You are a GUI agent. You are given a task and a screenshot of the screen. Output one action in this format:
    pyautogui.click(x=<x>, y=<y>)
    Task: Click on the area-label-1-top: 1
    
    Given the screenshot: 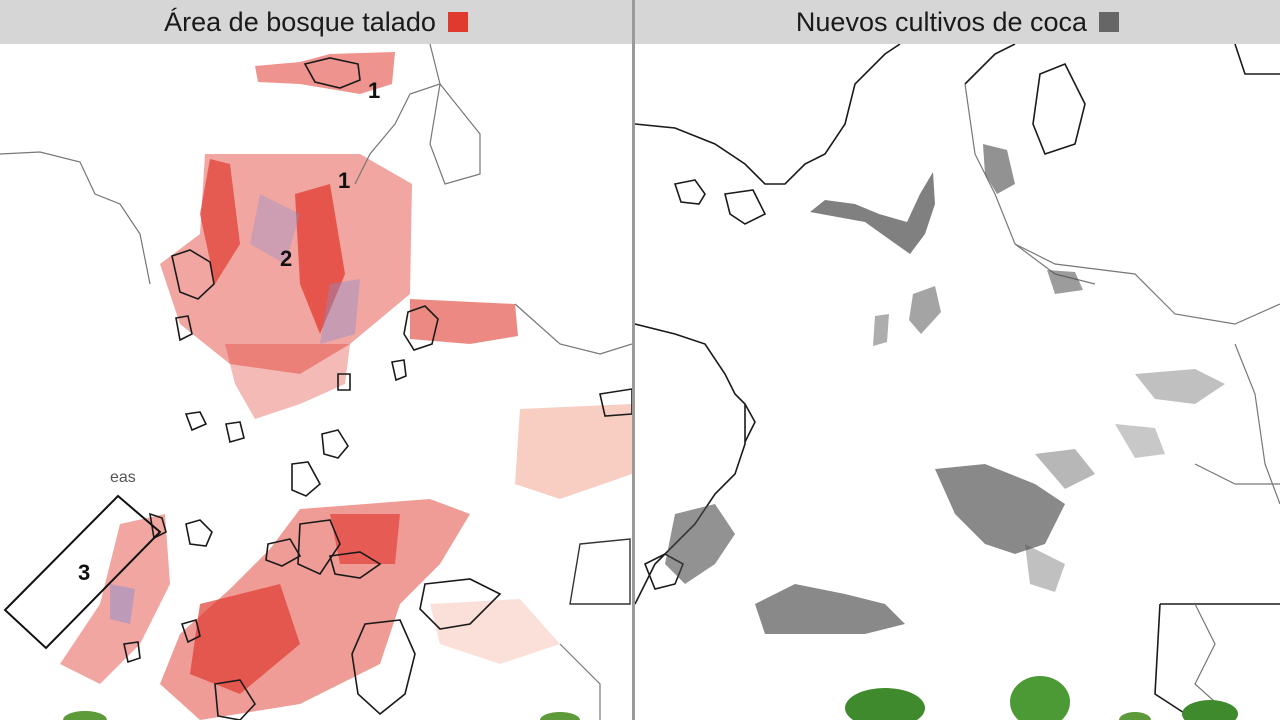 What is the action you would take?
    pyautogui.click(x=374, y=90)
    